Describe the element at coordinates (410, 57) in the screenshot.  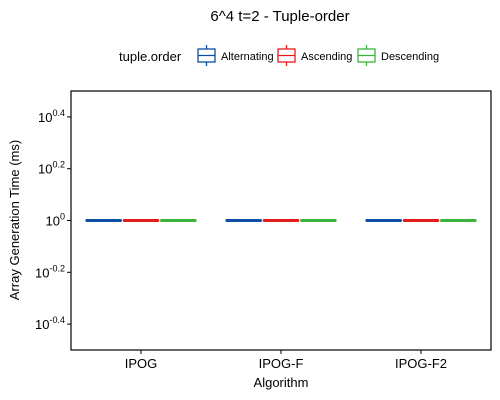
I see `legend-label: Descending` at that location.